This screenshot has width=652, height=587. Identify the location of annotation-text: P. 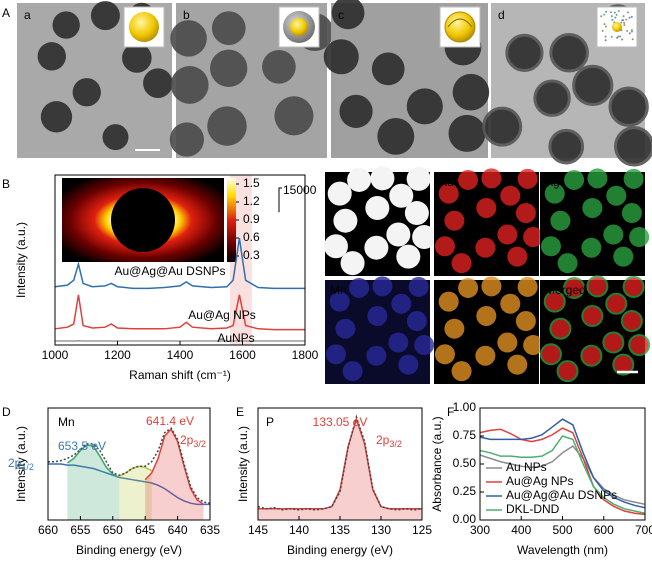
(270, 422).